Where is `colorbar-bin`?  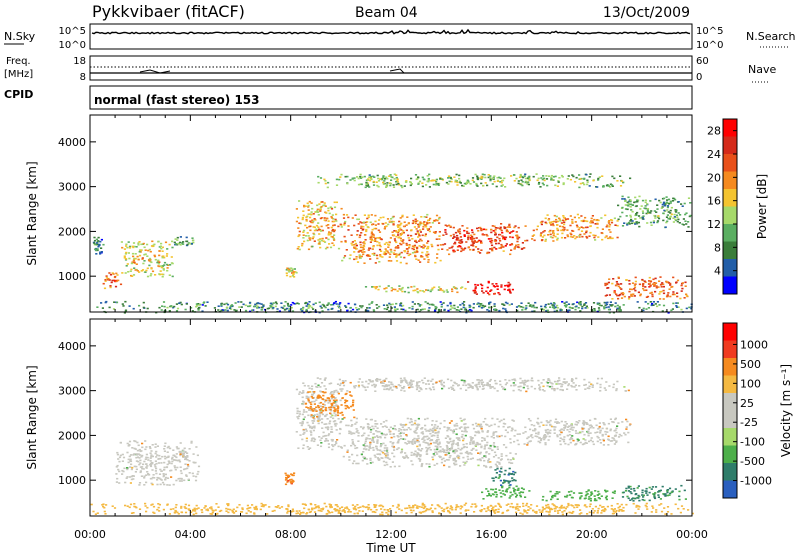 colorbar-bin is located at coordinates (730, 145).